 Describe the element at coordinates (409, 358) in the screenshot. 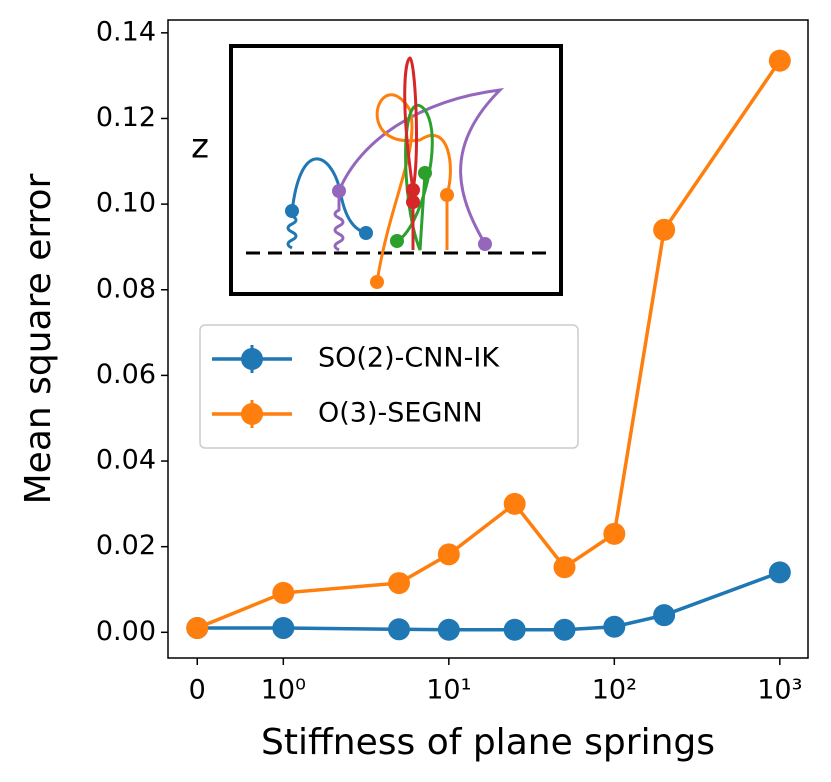

I see `legend-label: SO(2)-CNN-IK` at that location.